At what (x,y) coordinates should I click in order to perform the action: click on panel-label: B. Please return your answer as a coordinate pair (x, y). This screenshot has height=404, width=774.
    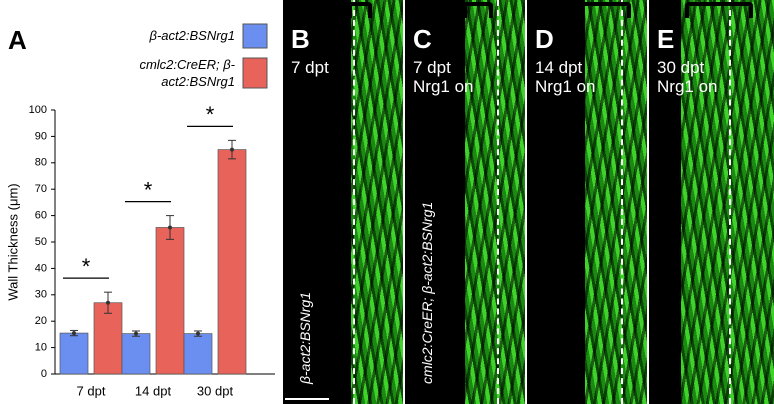
    Looking at the image, I should click on (300, 39).